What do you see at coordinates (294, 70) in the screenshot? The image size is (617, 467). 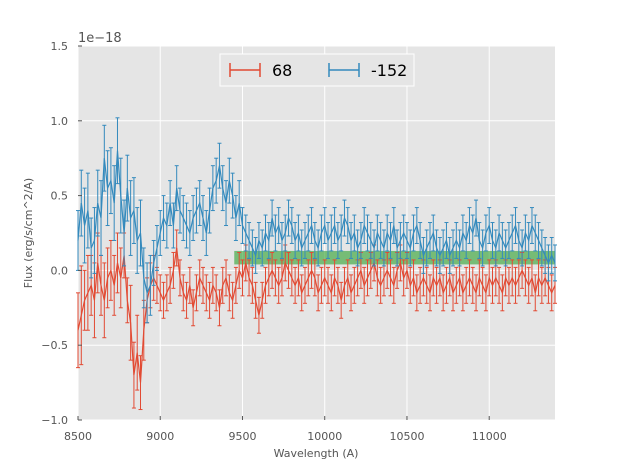 I see `legend-entries` at bounding box center [294, 70].